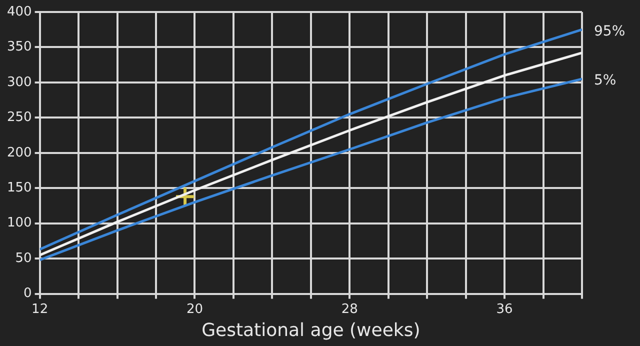 Image resolution: width=640 pixels, height=346 pixels. Describe the element at coordinates (19, 223) in the screenshot. I see `y-tick-label: 100` at that location.